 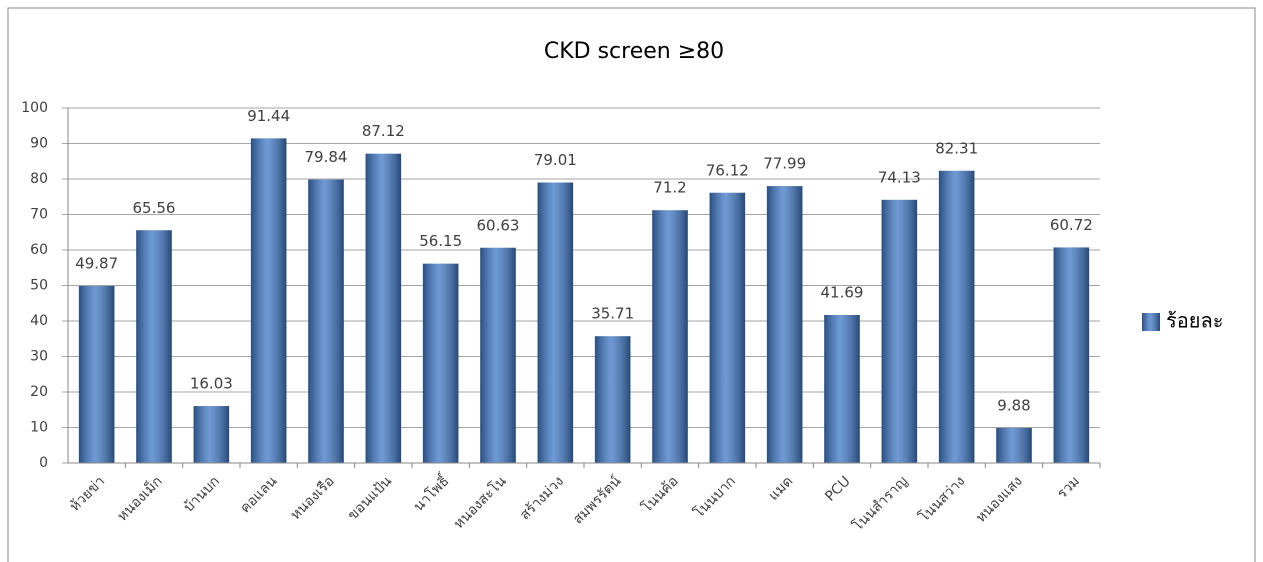 What do you see at coordinates (39, 179) in the screenshot?
I see `y-tick-label: 80` at bounding box center [39, 179].